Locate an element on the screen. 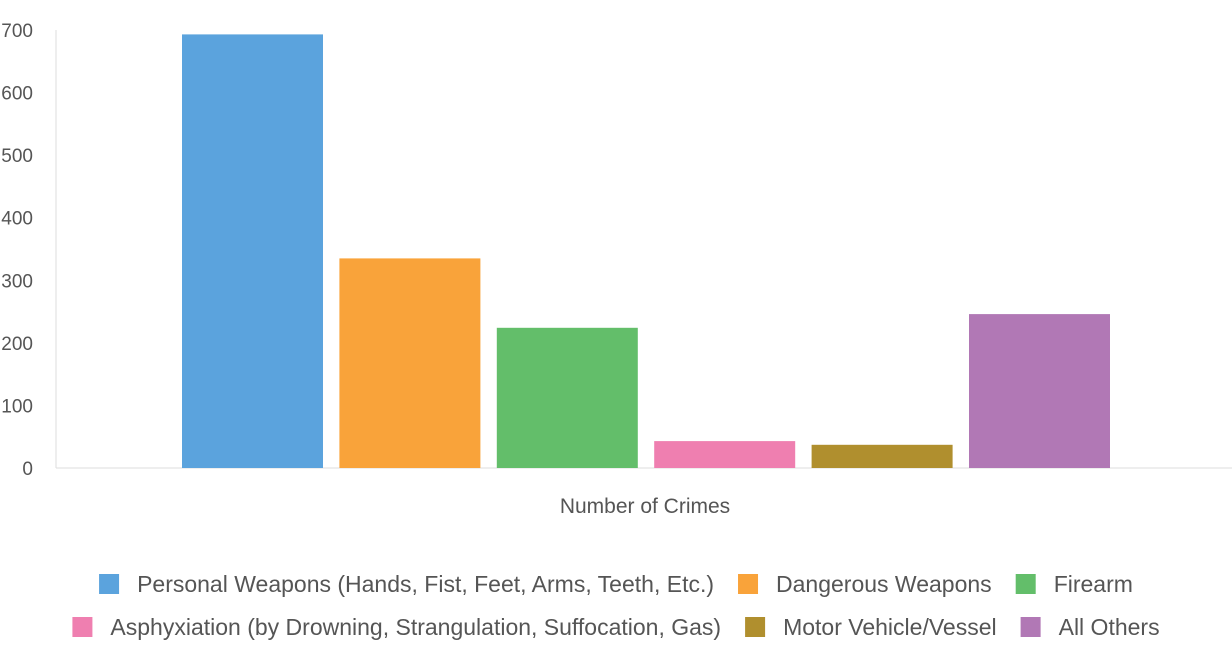 The width and height of the screenshot is (1232, 647). y-tick-label: 200 is located at coordinates (17, 344).